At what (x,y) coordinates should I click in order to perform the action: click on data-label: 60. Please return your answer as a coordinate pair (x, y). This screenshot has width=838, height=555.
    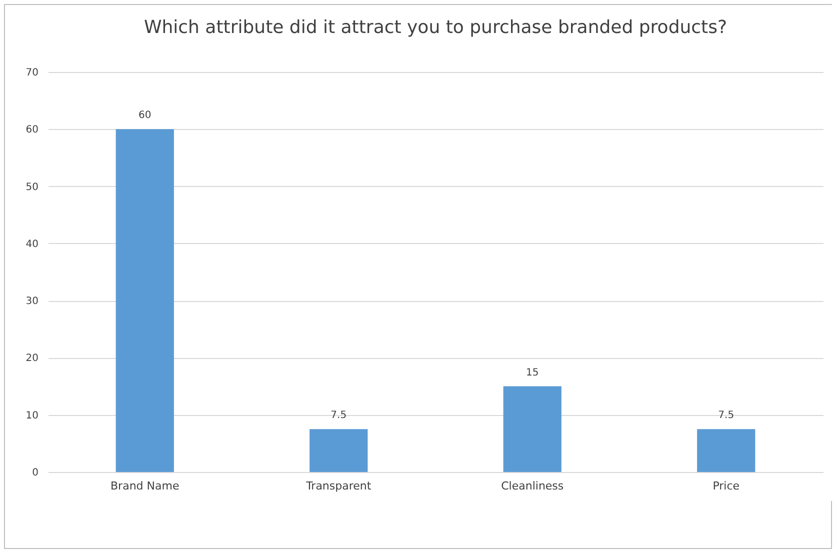
    Looking at the image, I should click on (145, 116).